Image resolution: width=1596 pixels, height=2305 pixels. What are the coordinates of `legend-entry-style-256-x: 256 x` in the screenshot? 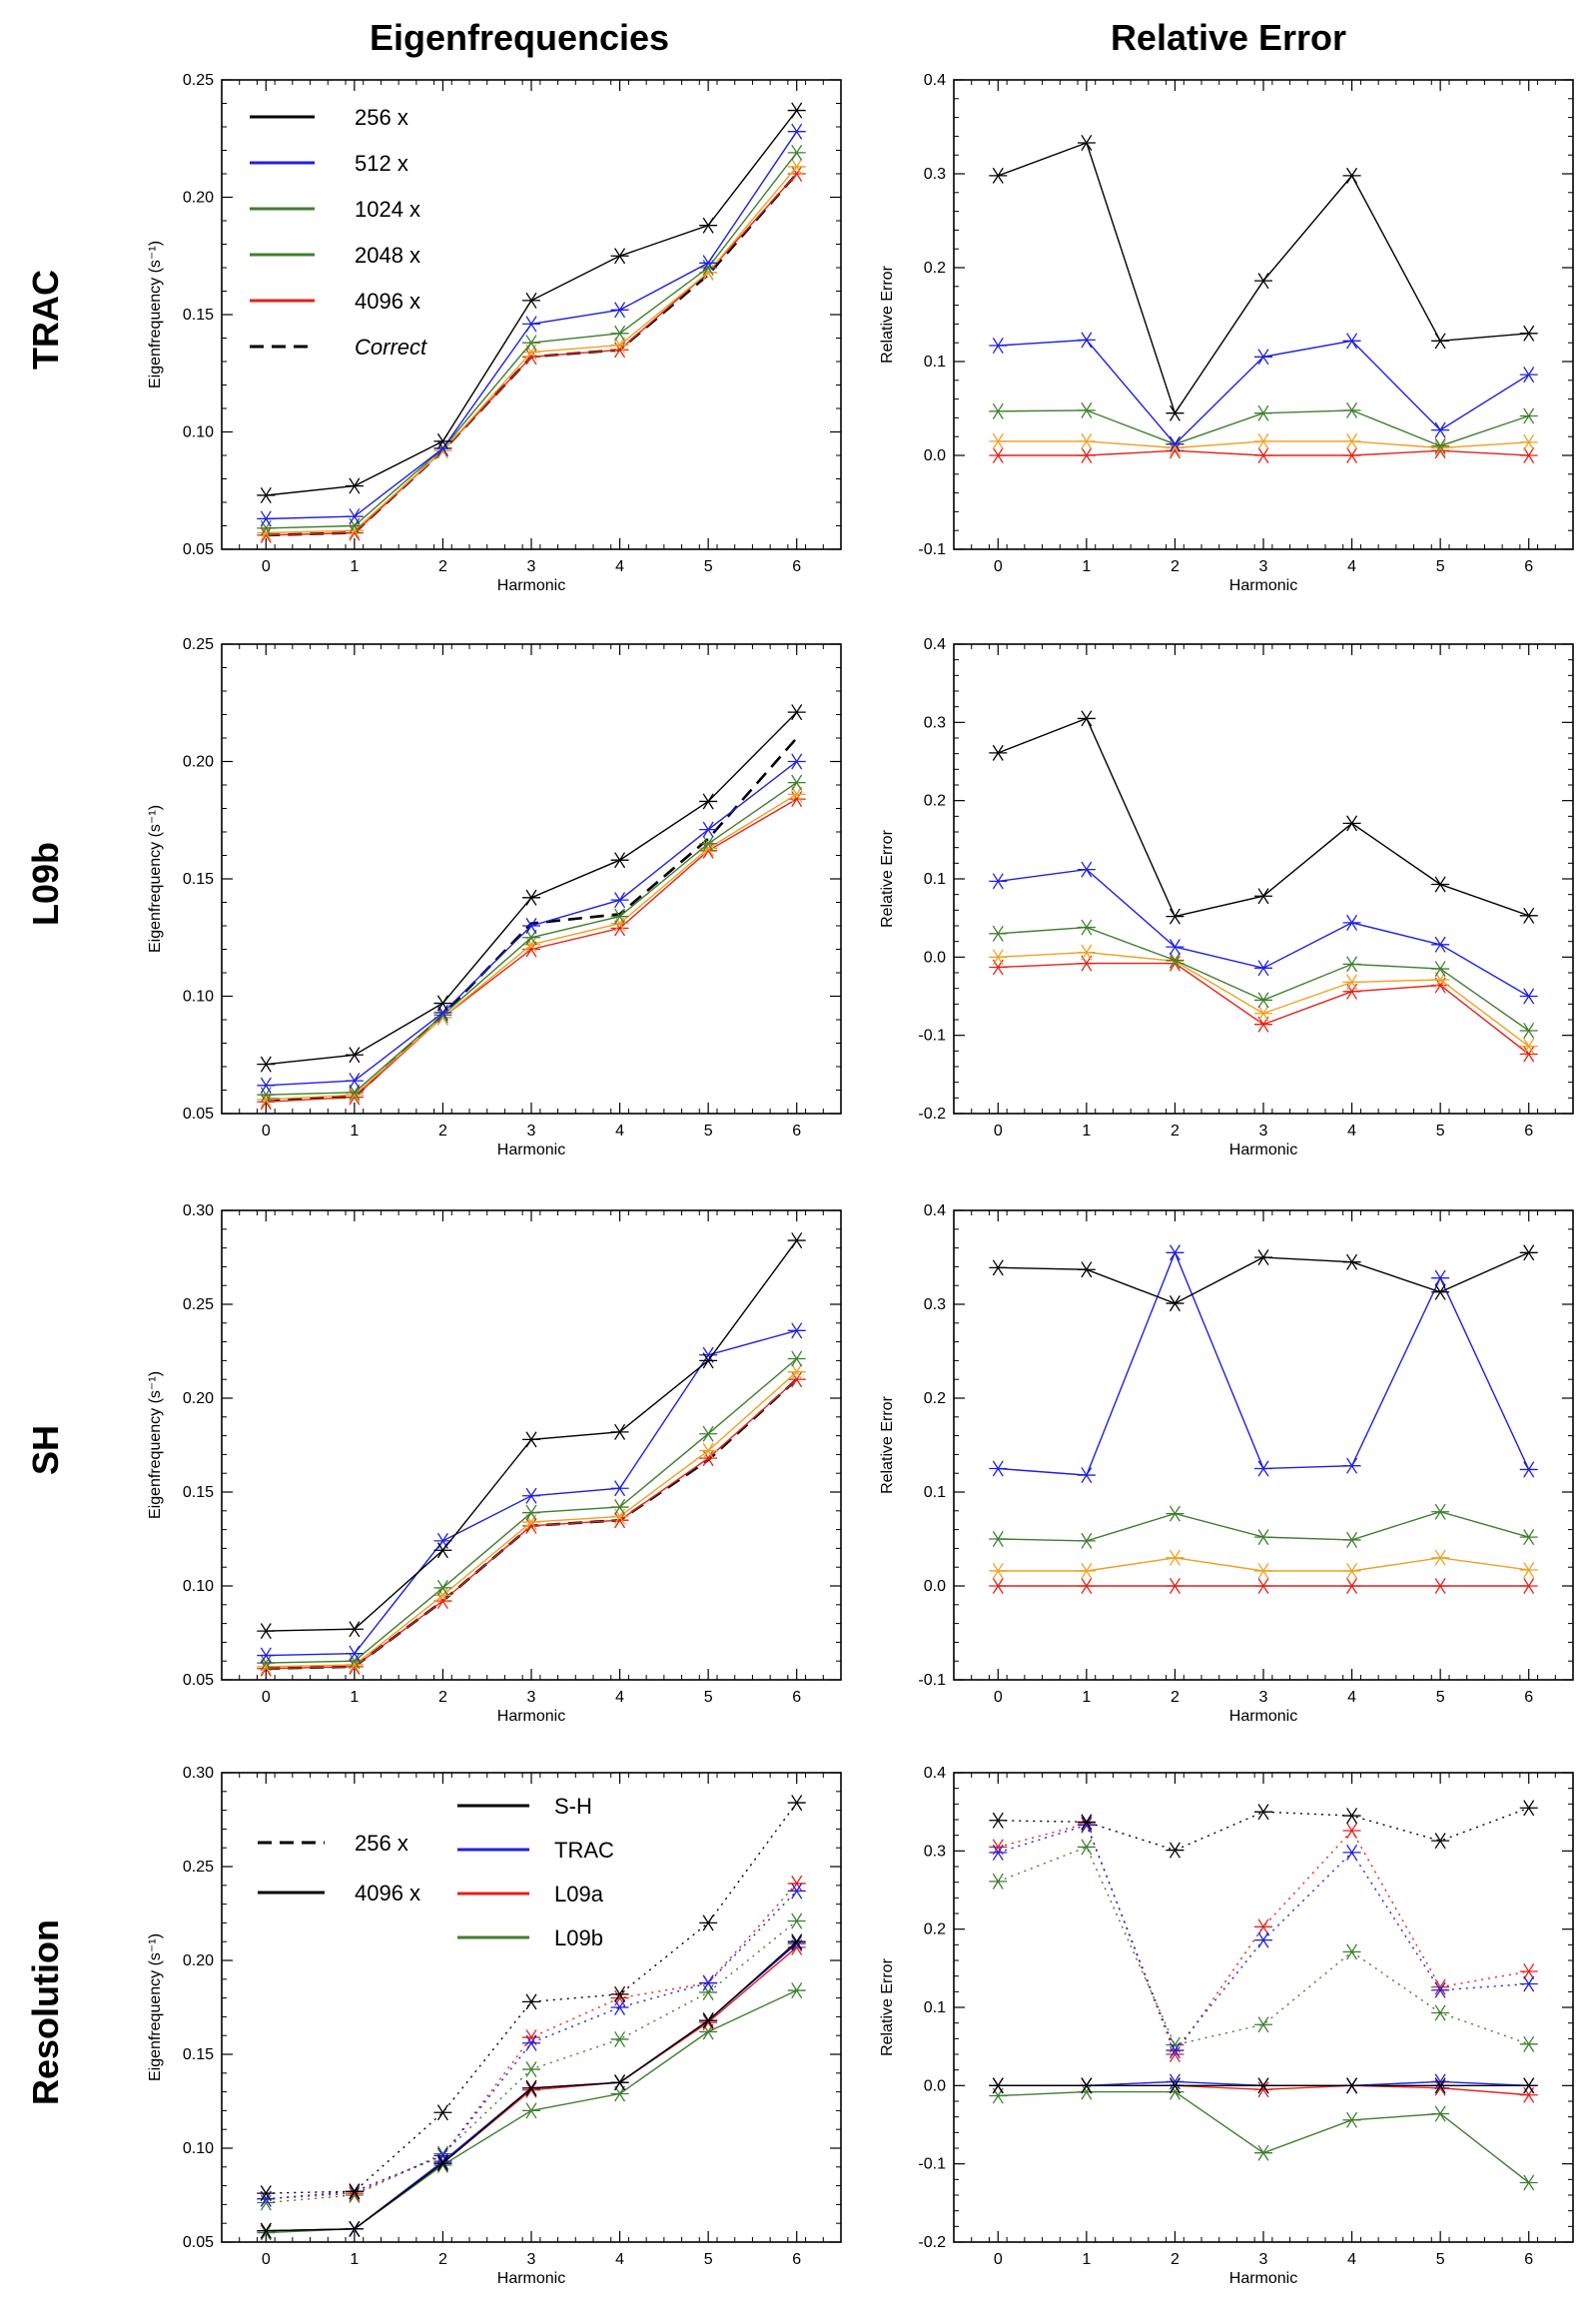 It's located at (333, 1844).